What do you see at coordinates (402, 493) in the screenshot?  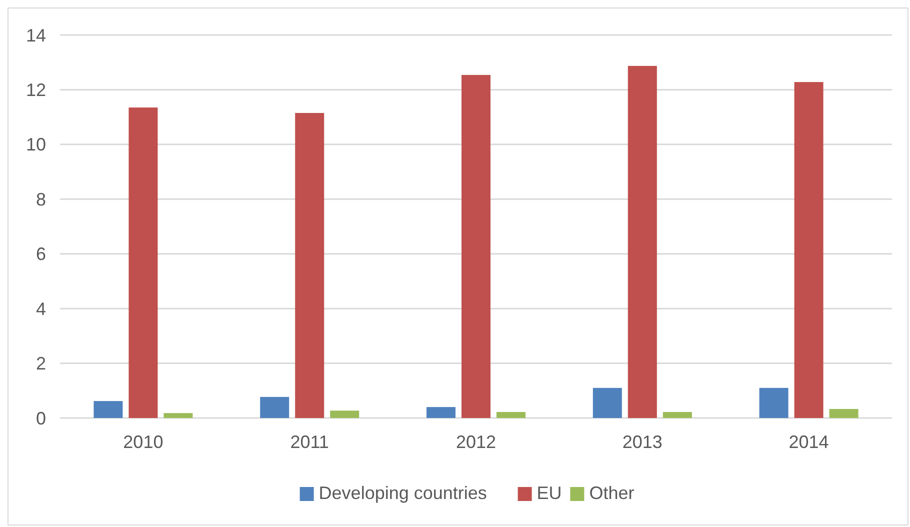 I see `legend-label: Developing countries` at bounding box center [402, 493].